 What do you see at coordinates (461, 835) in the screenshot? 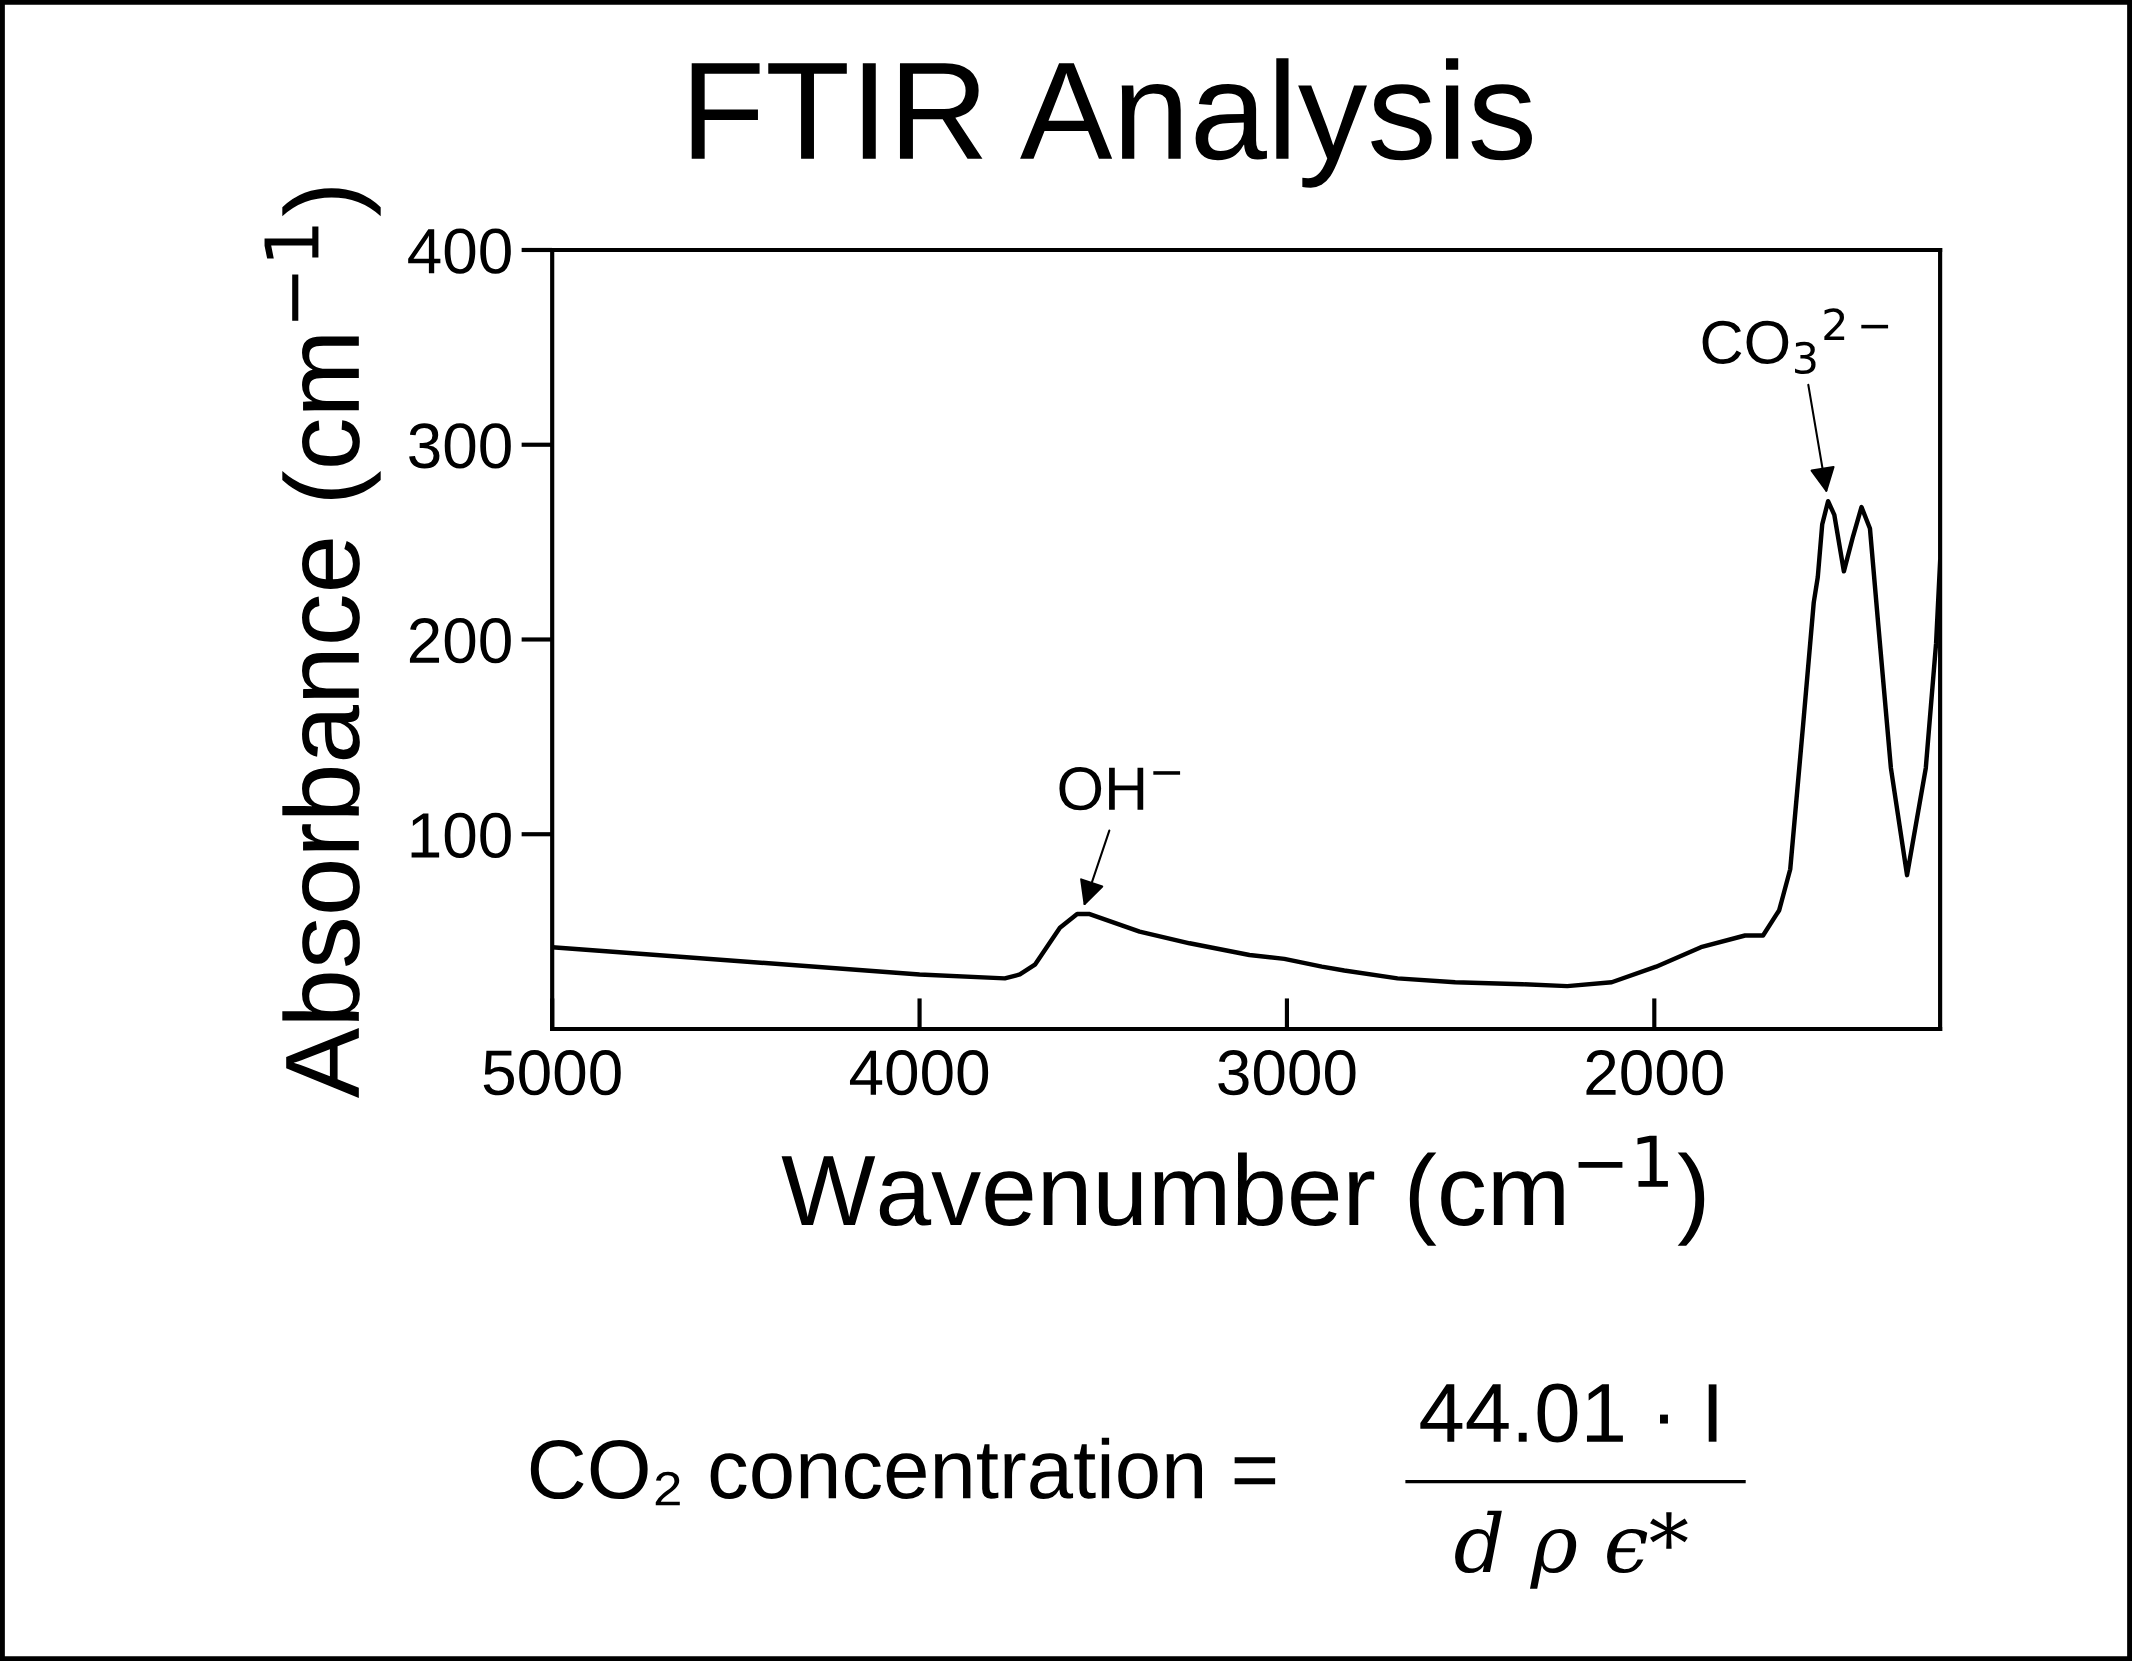
I see `y-tick-label: 100` at bounding box center [461, 835].